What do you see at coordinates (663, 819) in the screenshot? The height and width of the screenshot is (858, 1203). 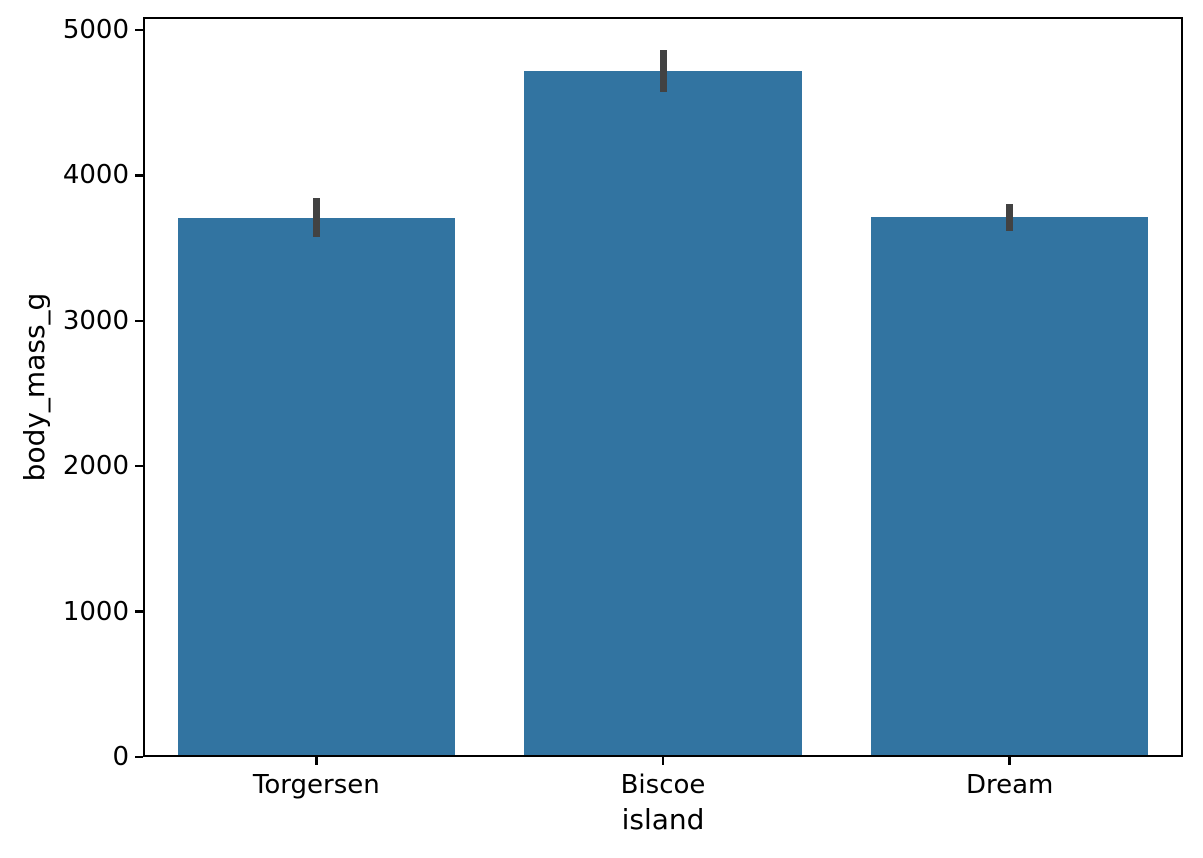 I see `x-axis-label: island` at bounding box center [663, 819].